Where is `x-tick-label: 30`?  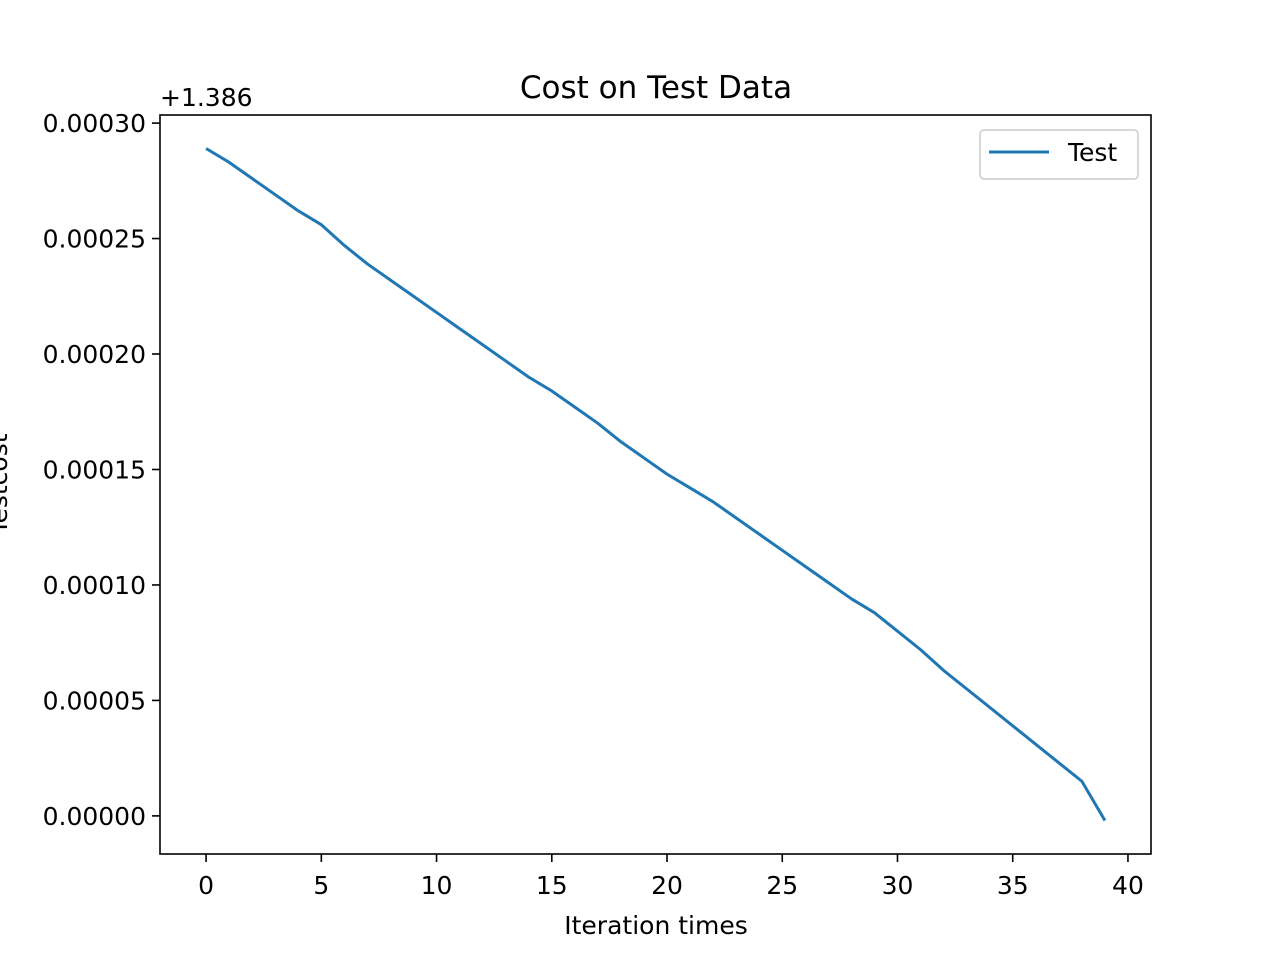 x-tick-label: 30 is located at coordinates (898, 885).